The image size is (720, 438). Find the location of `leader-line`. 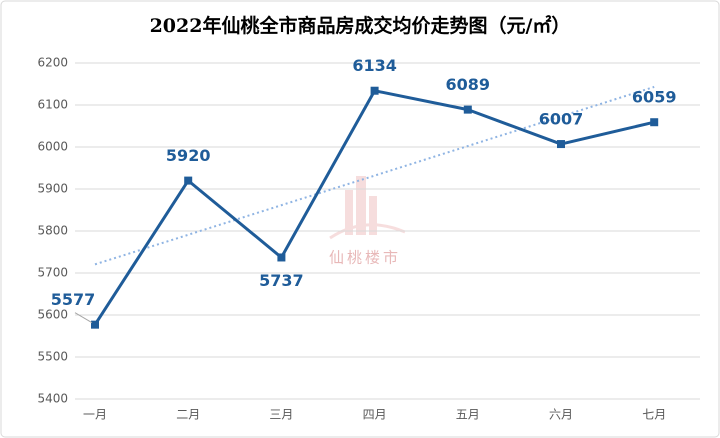

leader-line is located at coordinates (83, 318).